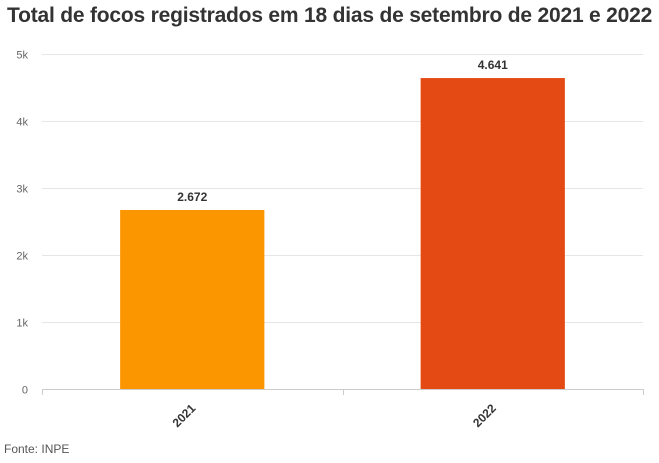  Describe the element at coordinates (484, 415) in the screenshot. I see `x-tick-label-2022: 2022` at that location.